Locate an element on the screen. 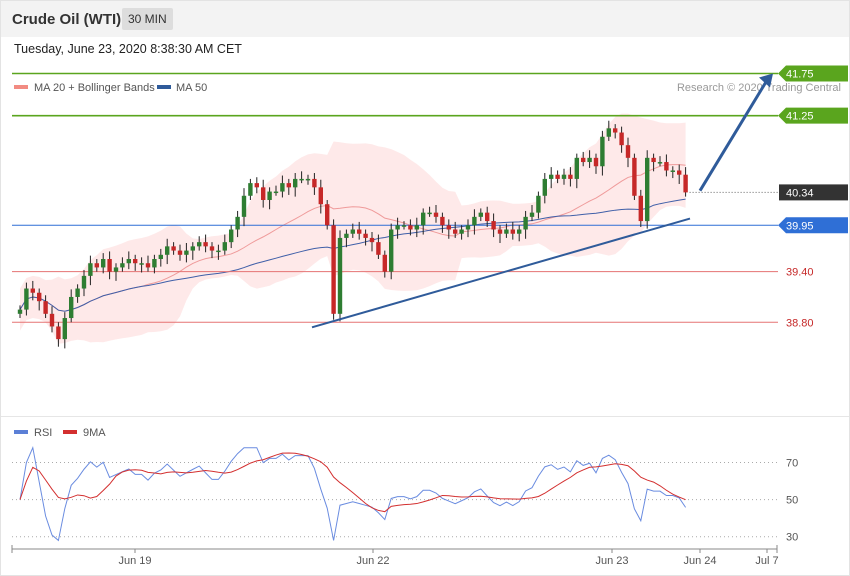 Image resolution: width=850 pixels, height=576 pixels. forecast-arrowhead is located at coordinates (766, 80).